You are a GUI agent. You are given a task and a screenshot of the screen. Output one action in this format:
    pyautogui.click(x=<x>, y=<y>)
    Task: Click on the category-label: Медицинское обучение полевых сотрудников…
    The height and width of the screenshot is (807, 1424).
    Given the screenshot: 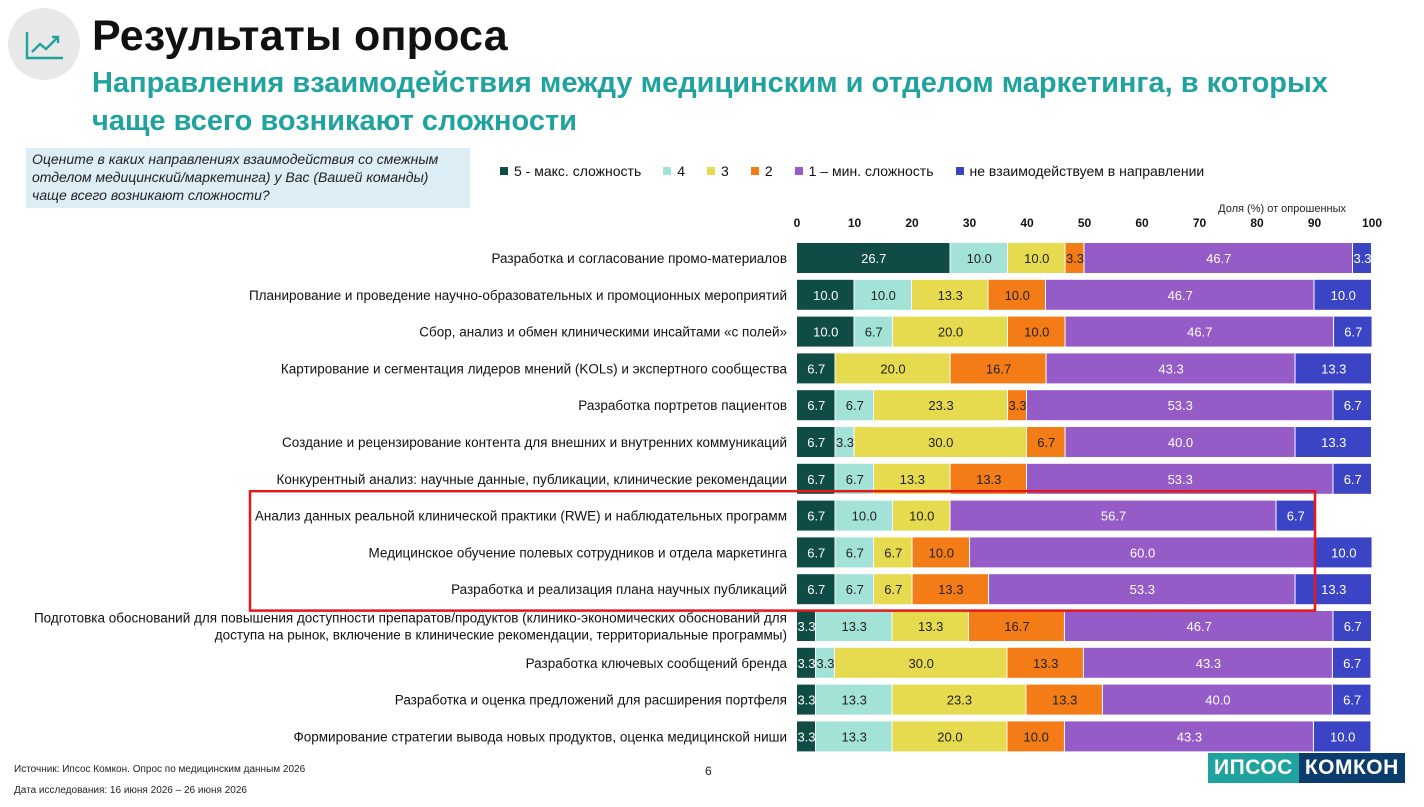 What is the action you would take?
    pyautogui.click(x=578, y=552)
    